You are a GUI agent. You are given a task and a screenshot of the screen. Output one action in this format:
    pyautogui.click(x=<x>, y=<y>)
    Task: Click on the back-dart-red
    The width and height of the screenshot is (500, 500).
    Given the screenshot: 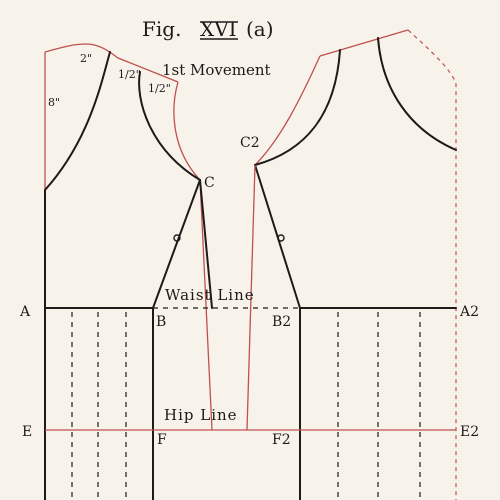 What is the action you would take?
    pyautogui.click(x=251, y=297)
    